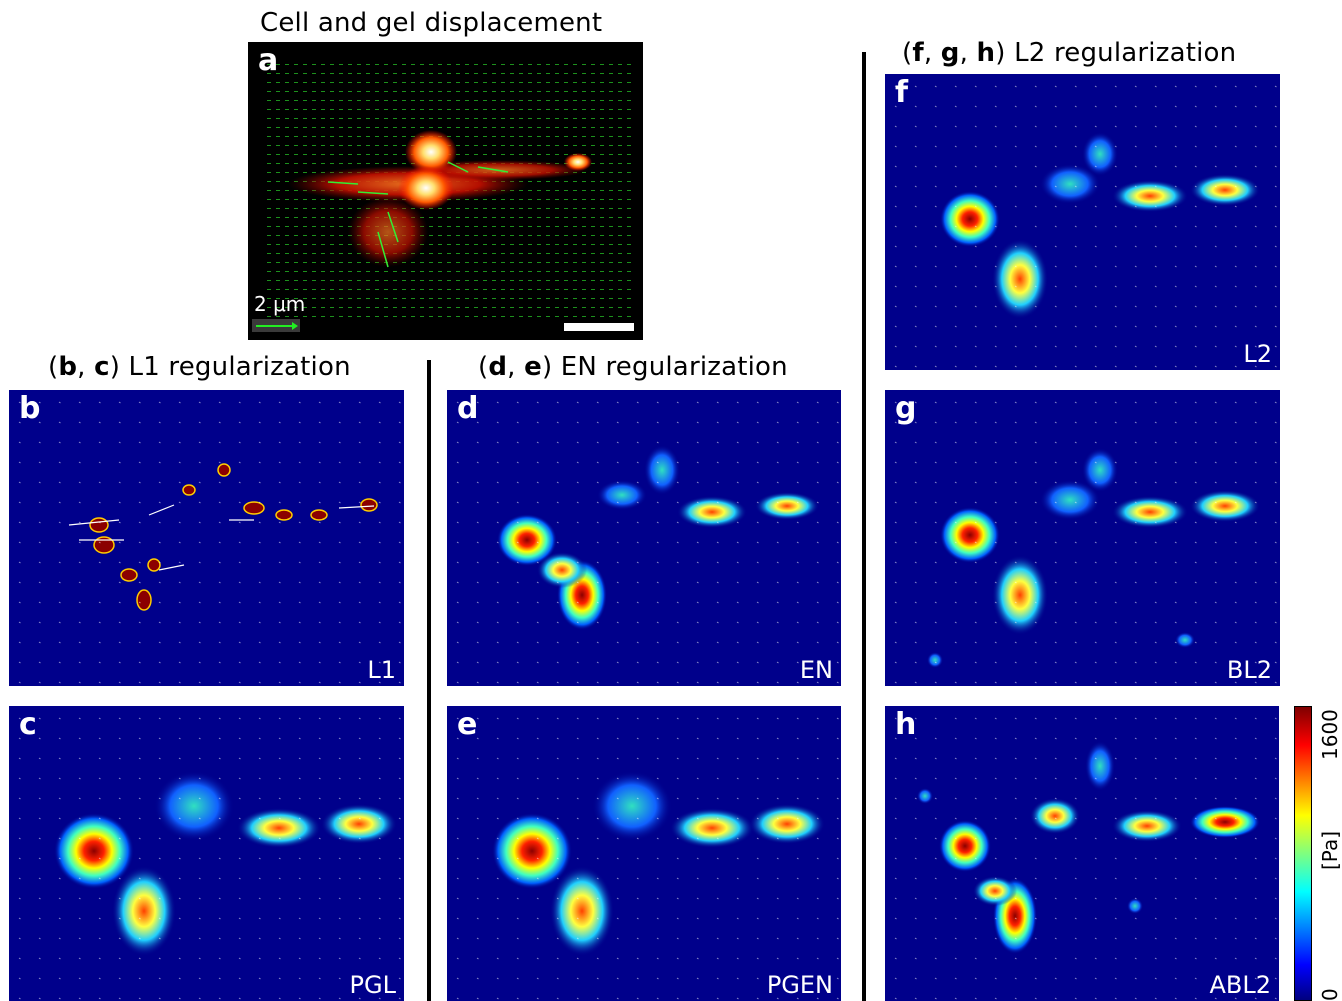  I want to click on divider-en-l2, so click(864, 526).